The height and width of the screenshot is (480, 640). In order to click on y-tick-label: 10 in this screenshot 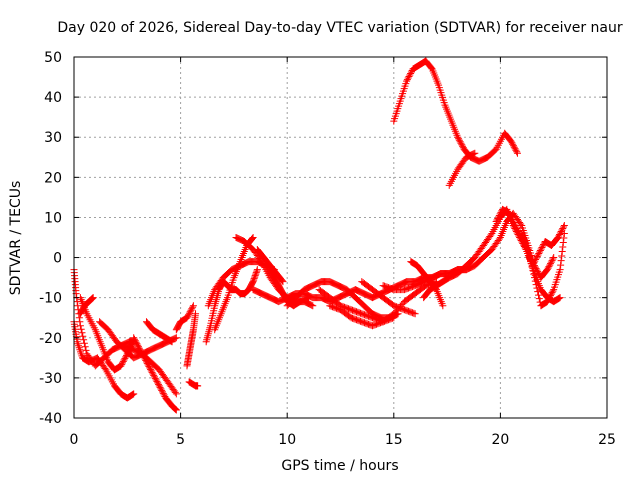, I will do `click(53, 218)`.